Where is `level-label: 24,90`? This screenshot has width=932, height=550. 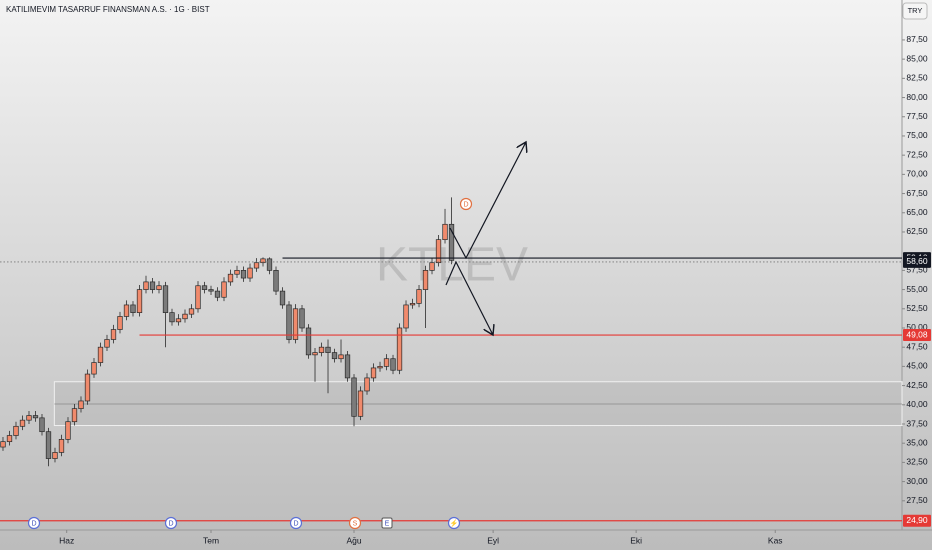 level-label: 24,90 is located at coordinates (917, 520).